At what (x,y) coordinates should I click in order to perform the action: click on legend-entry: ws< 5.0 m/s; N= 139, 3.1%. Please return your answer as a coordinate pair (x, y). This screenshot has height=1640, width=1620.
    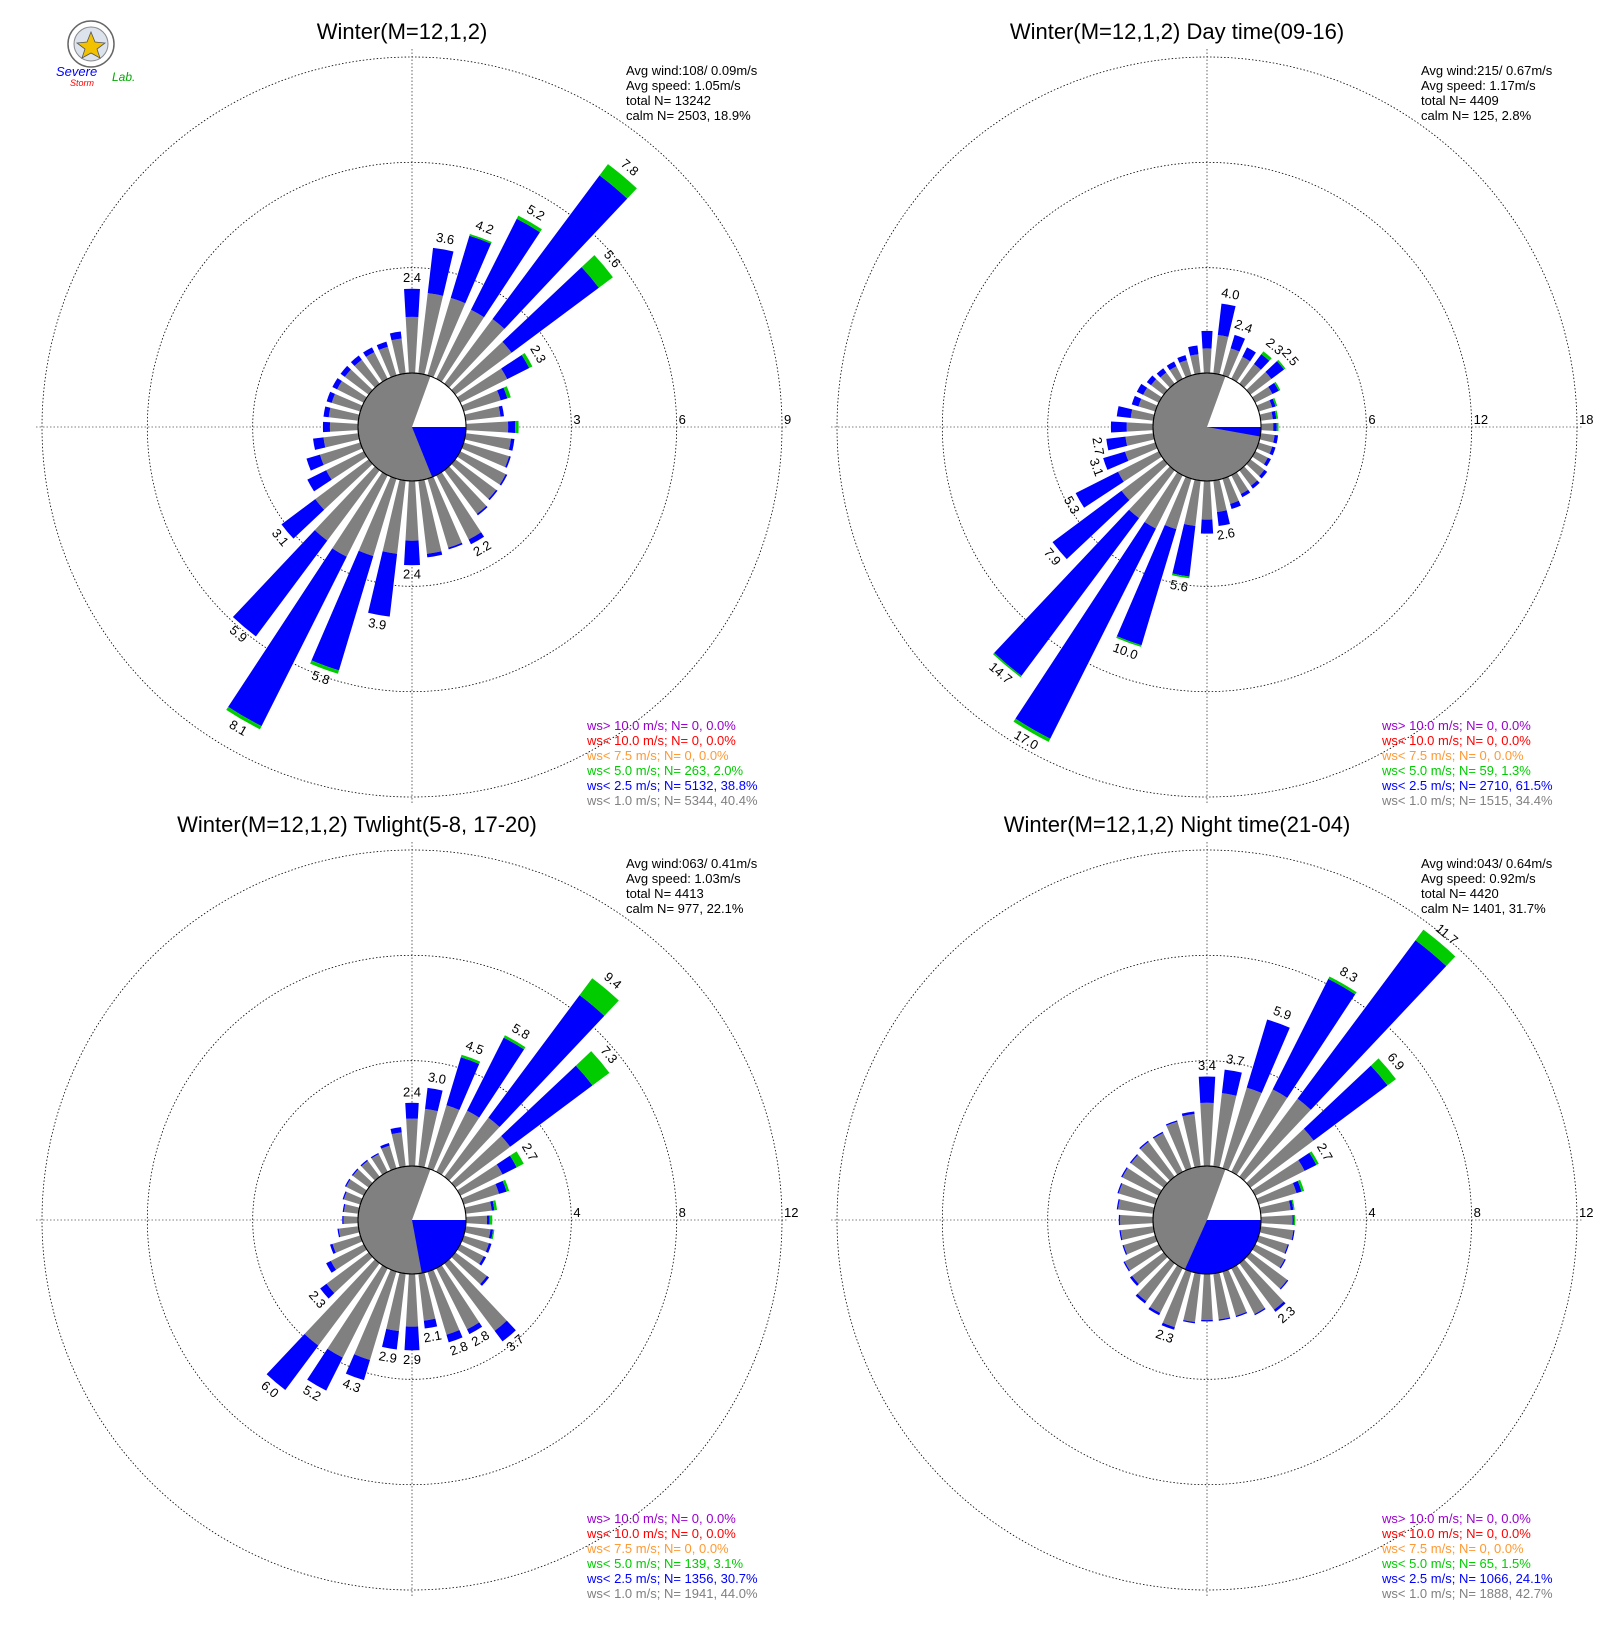
    Looking at the image, I should click on (665, 1563).